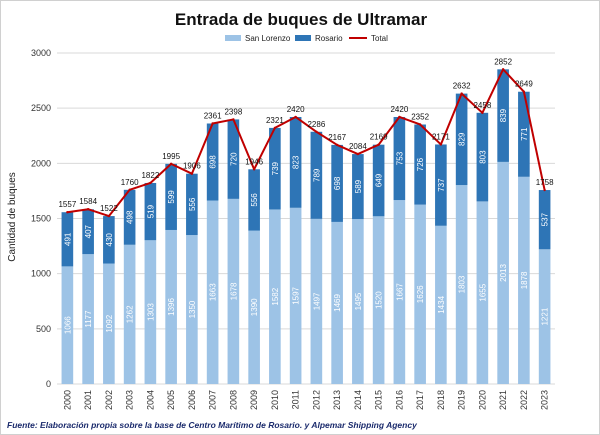 Image resolution: width=600 pixels, height=435 pixels. I want to click on label-rosario: 430, so click(109, 240).